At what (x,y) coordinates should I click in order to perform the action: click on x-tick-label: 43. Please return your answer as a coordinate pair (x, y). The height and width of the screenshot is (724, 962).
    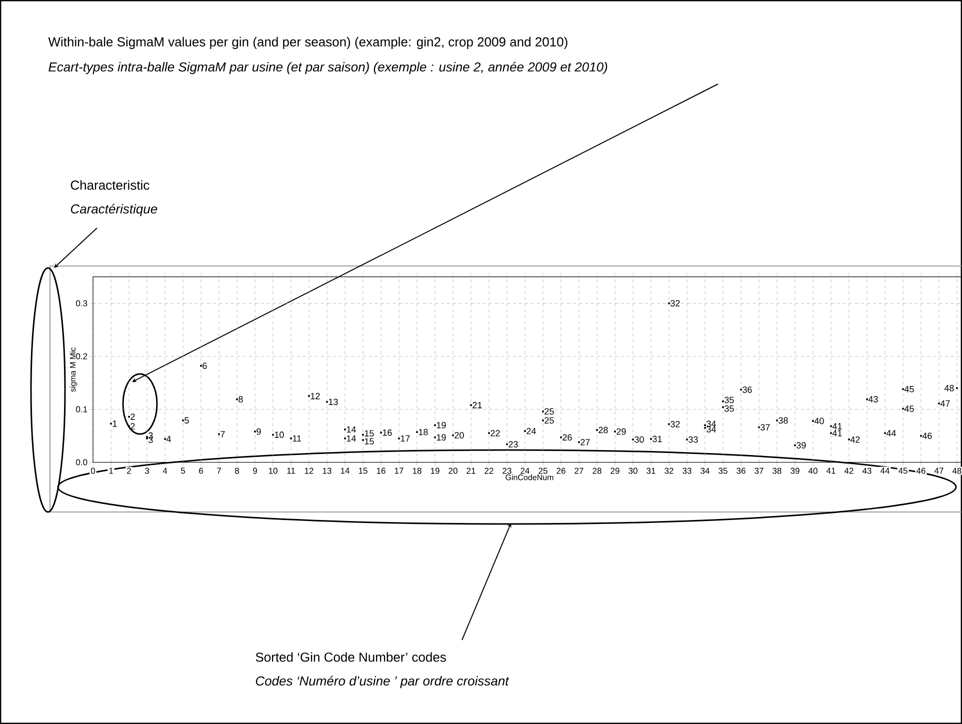
    Looking at the image, I should click on (867, 471).